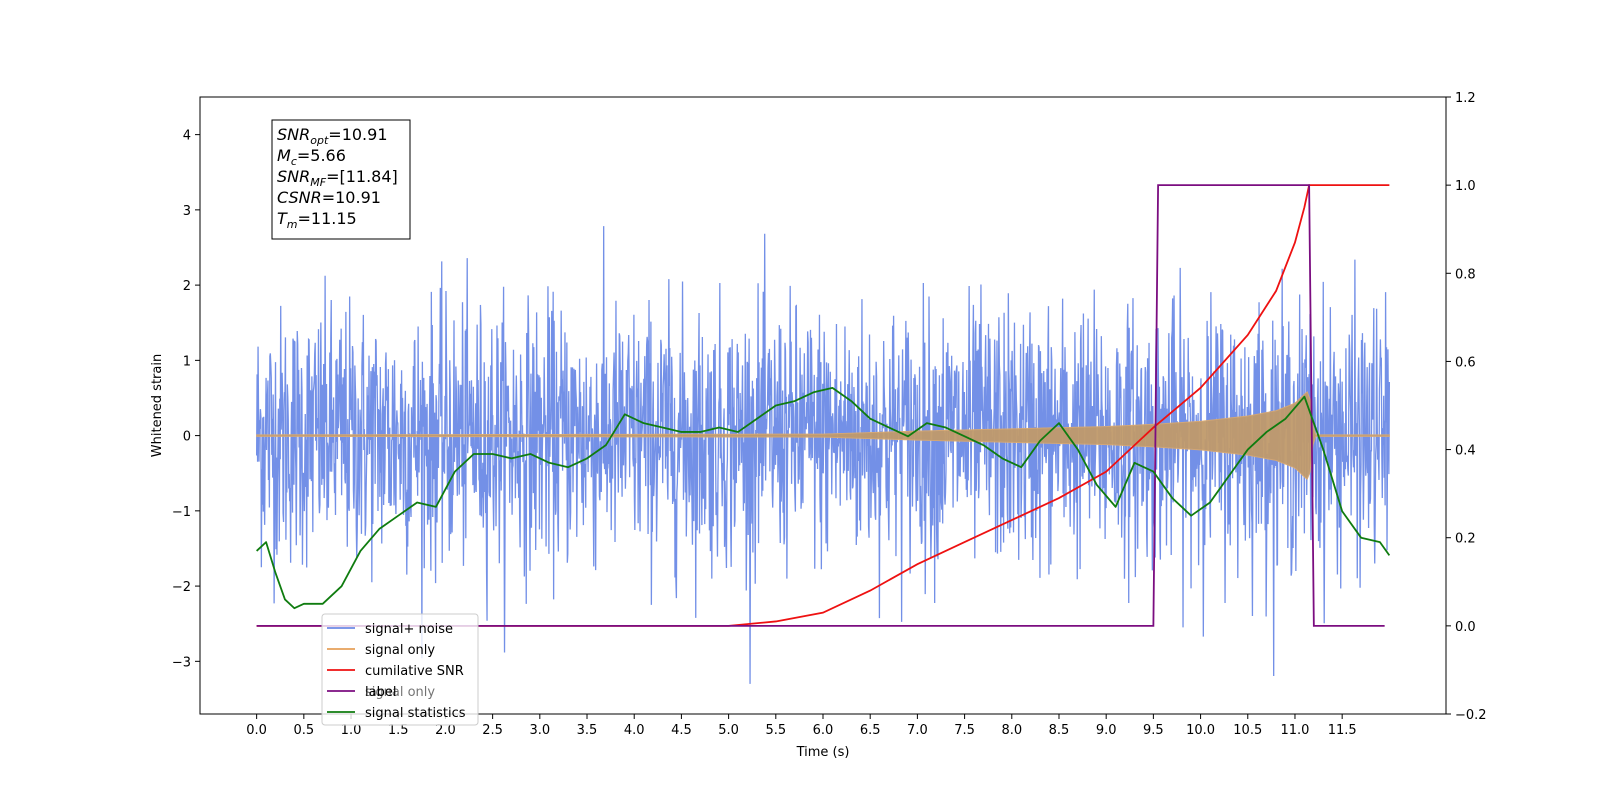 The image size is (1600, 804). What do you see at coordinates (1200, 730) in the screenshot?
I see `x-tick-label: 10.0` at bounding box center [1200, 730].